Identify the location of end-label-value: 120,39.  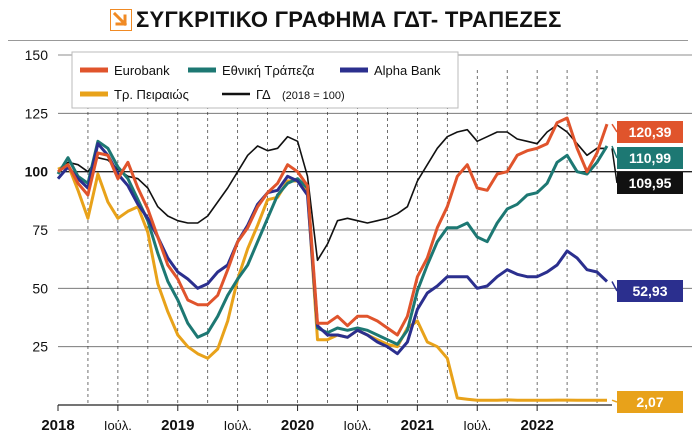
(650, 132).